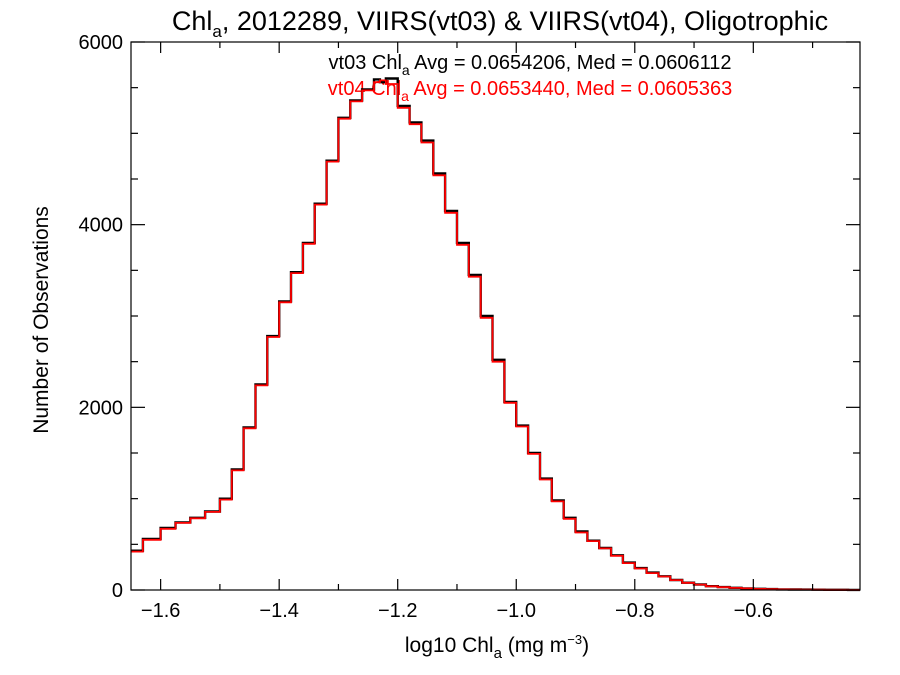 This screenshot has width=900, height=675. I want to click on x-axis-label: log10 Chla (mg m−3), so click(497, 647).